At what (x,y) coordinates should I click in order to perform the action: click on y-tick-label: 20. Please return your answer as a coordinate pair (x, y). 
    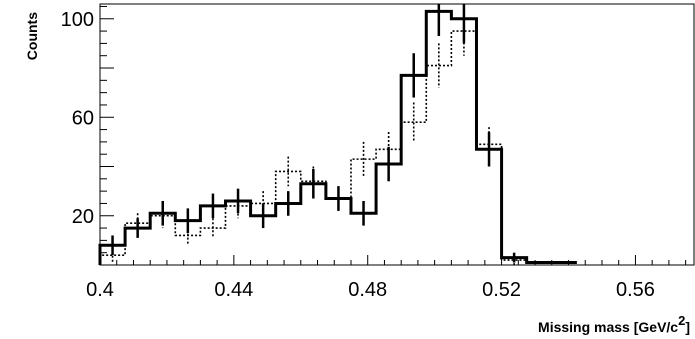
    Looking at the image, I should click on (83, 217).